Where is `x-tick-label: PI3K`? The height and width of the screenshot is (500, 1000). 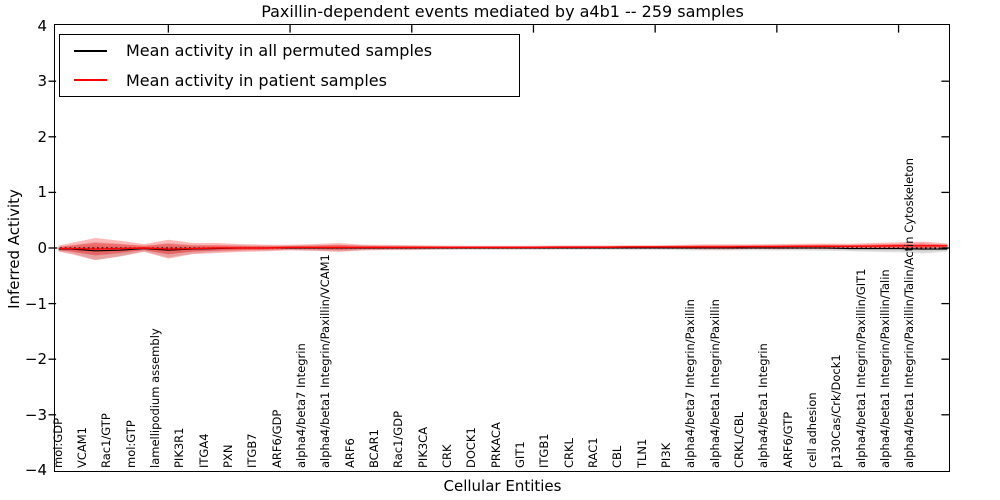
x-tick-label: PI3K is located at coordinates (666, 455).